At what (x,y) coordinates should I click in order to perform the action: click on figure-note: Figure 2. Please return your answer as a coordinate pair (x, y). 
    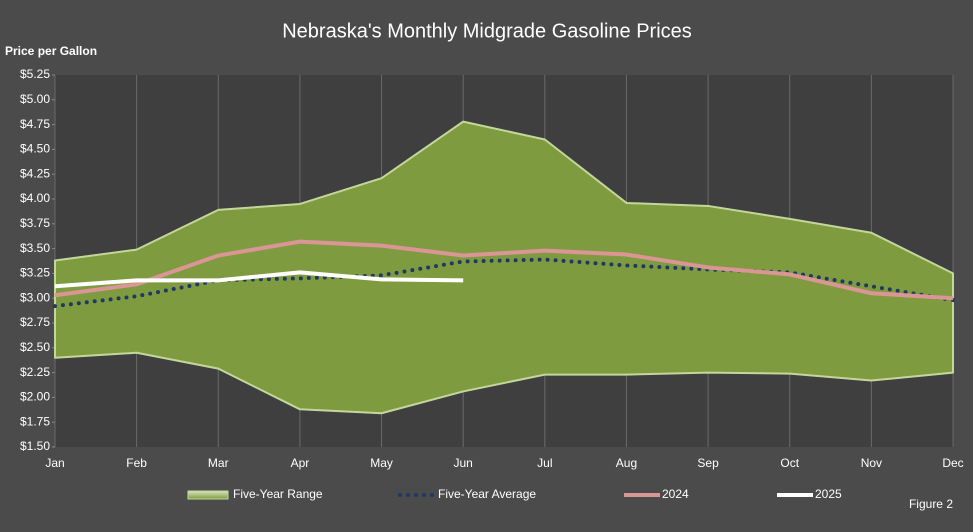
    Looking at the image, I should click on (931, 504).